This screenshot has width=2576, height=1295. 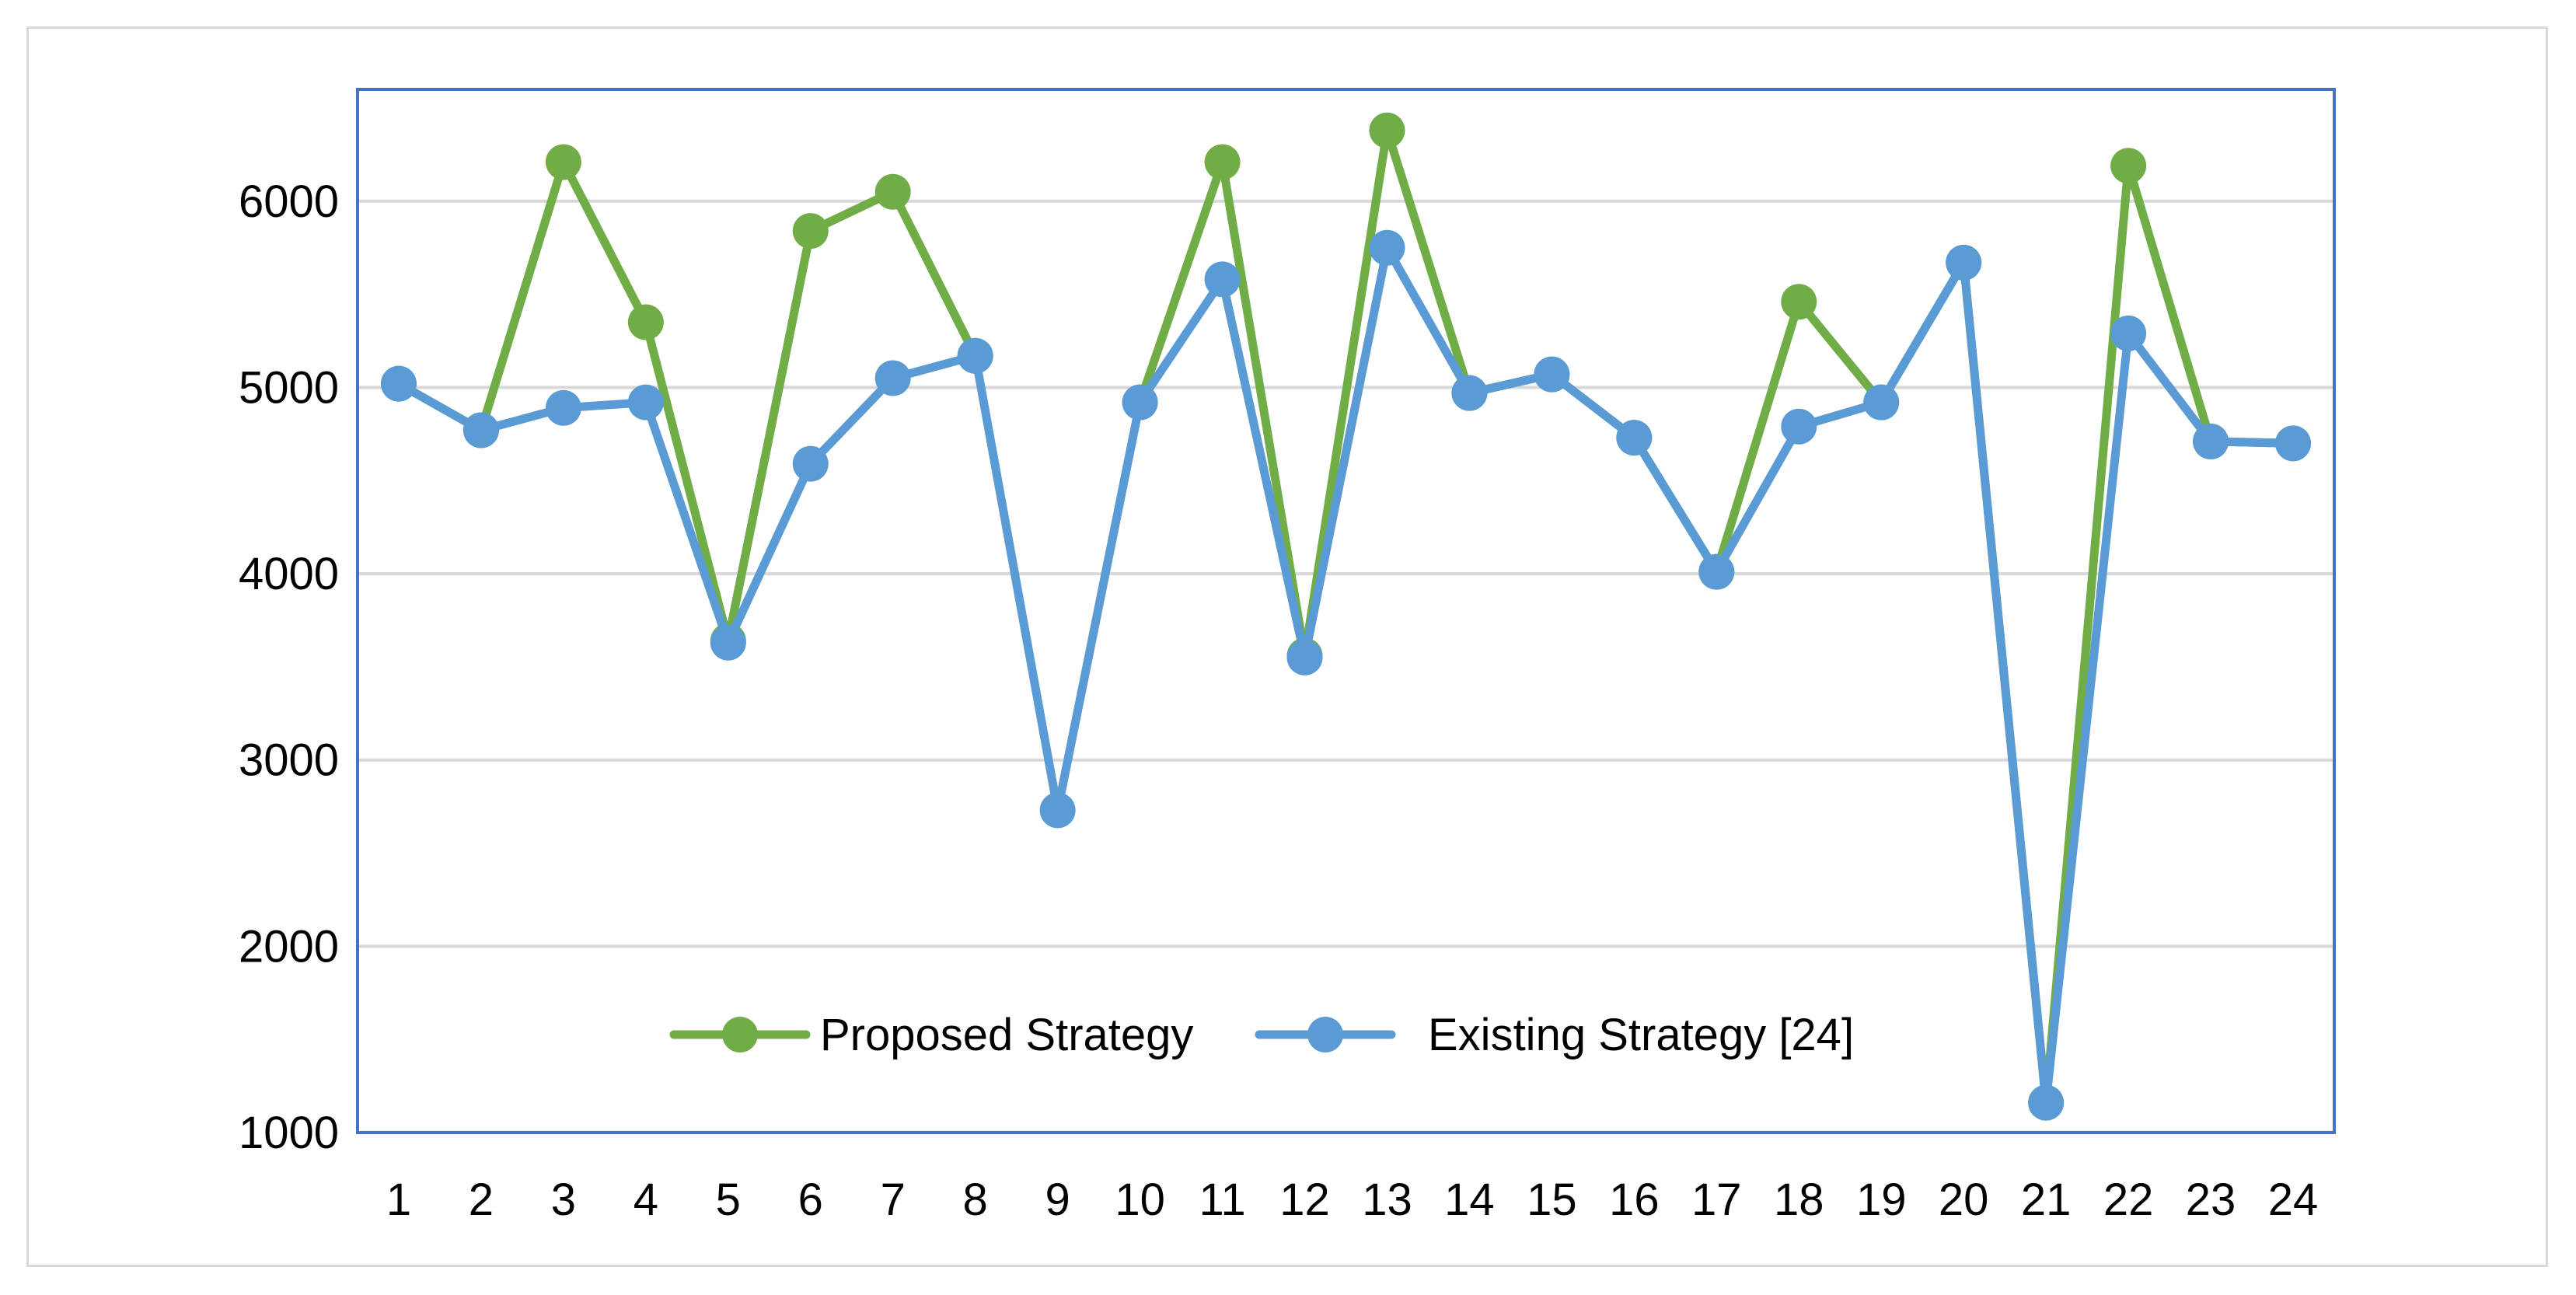 What do you see at coordinates (563, 1200) in the screenshot?
I see `x-tick-label: 3` at bounding box center [563, 1200].